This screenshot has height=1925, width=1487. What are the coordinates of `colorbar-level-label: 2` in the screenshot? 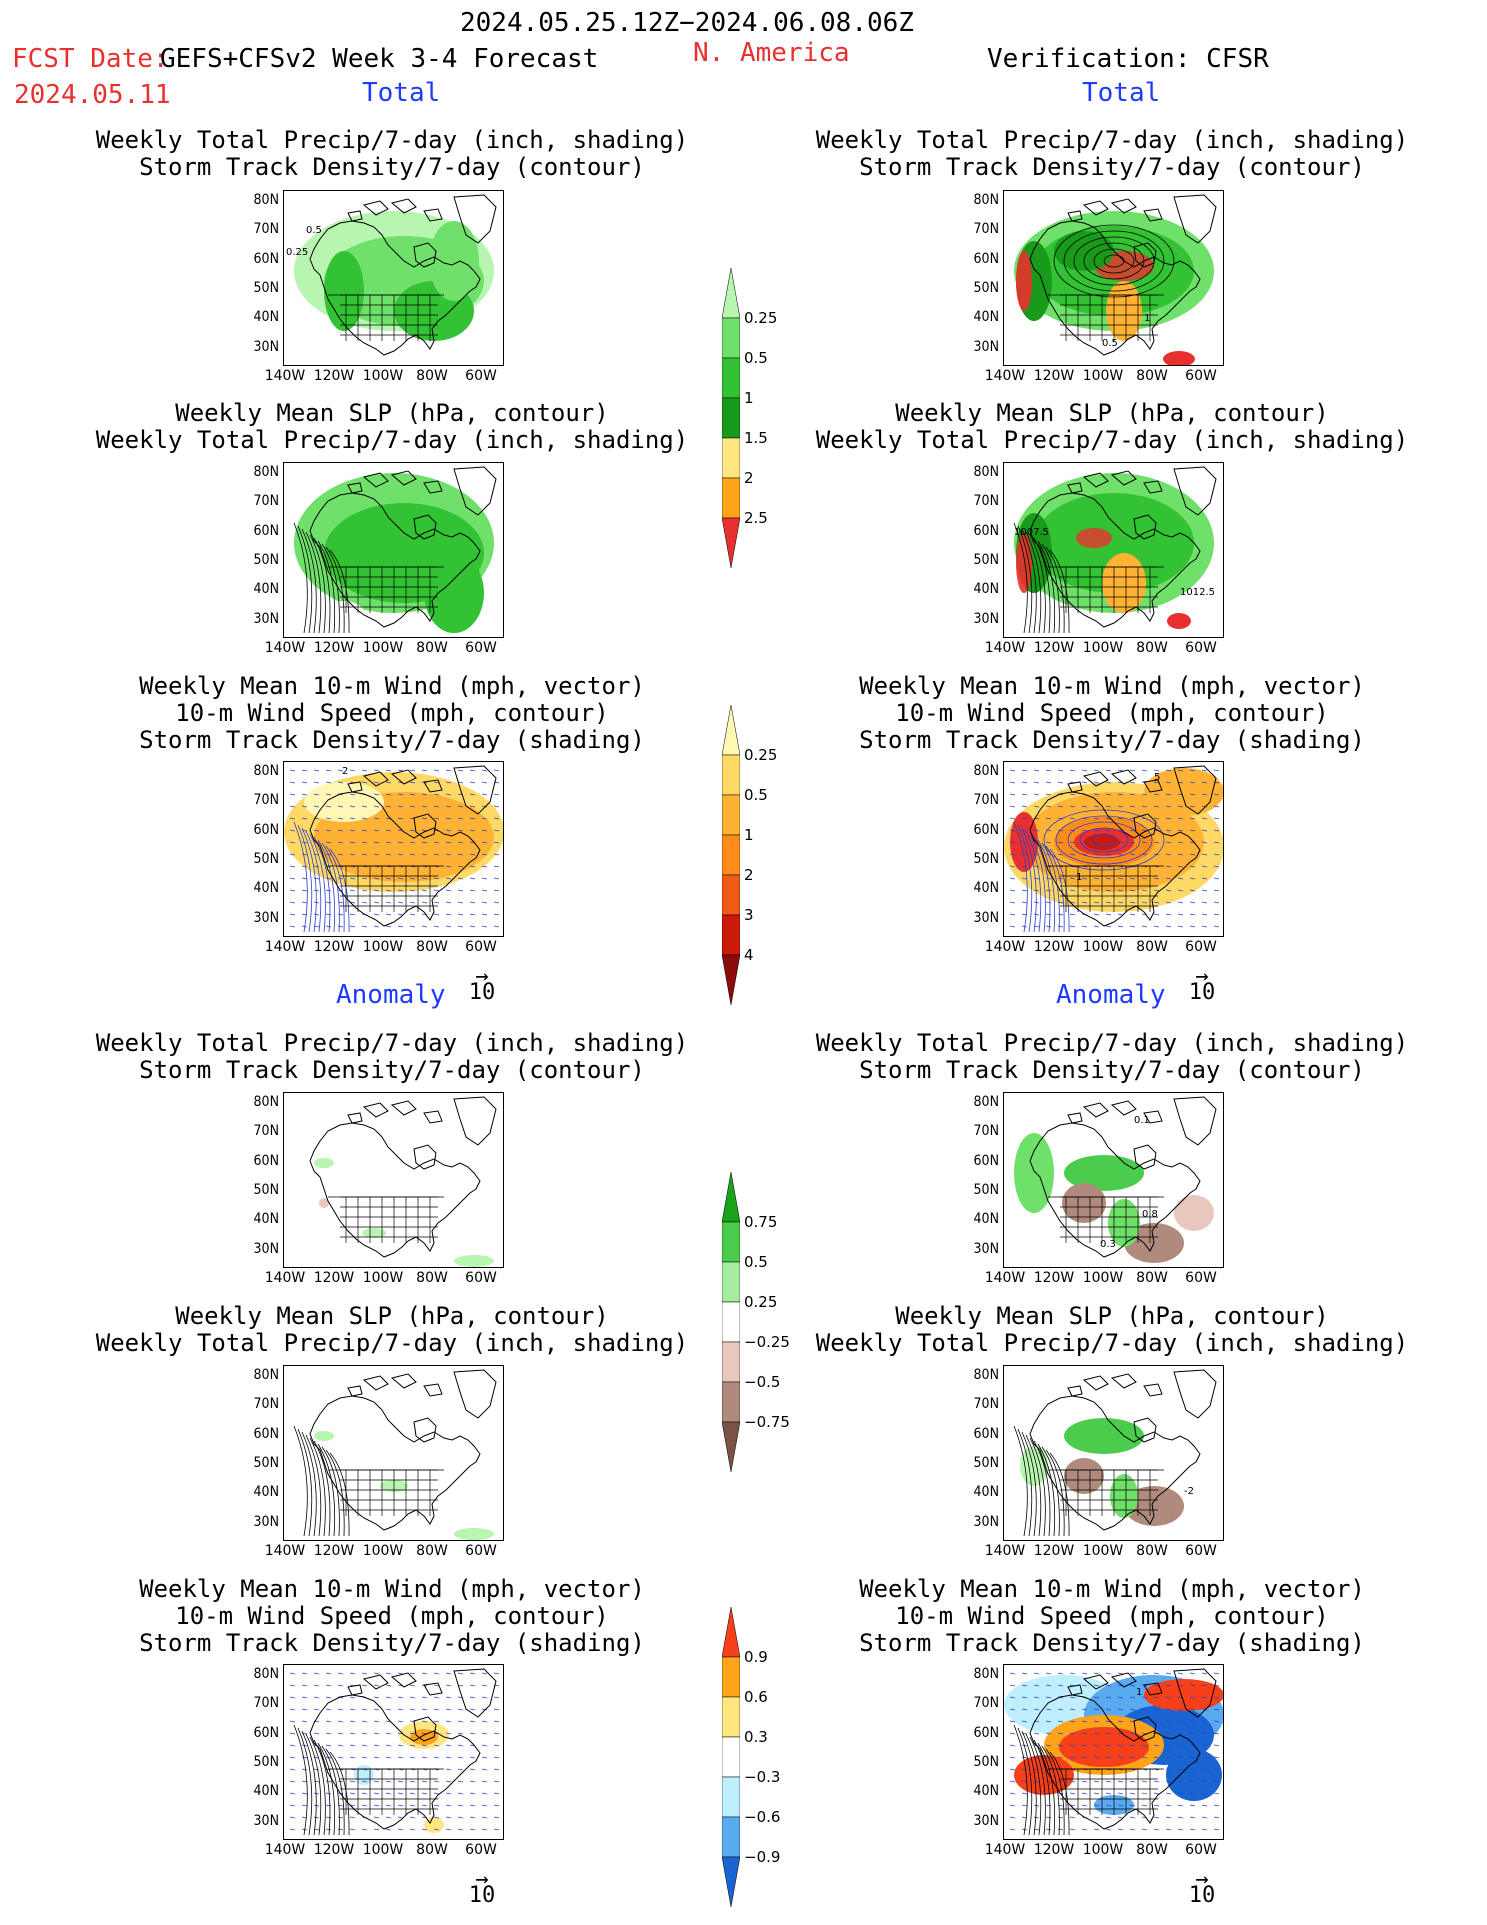 It's located at (749, 875).